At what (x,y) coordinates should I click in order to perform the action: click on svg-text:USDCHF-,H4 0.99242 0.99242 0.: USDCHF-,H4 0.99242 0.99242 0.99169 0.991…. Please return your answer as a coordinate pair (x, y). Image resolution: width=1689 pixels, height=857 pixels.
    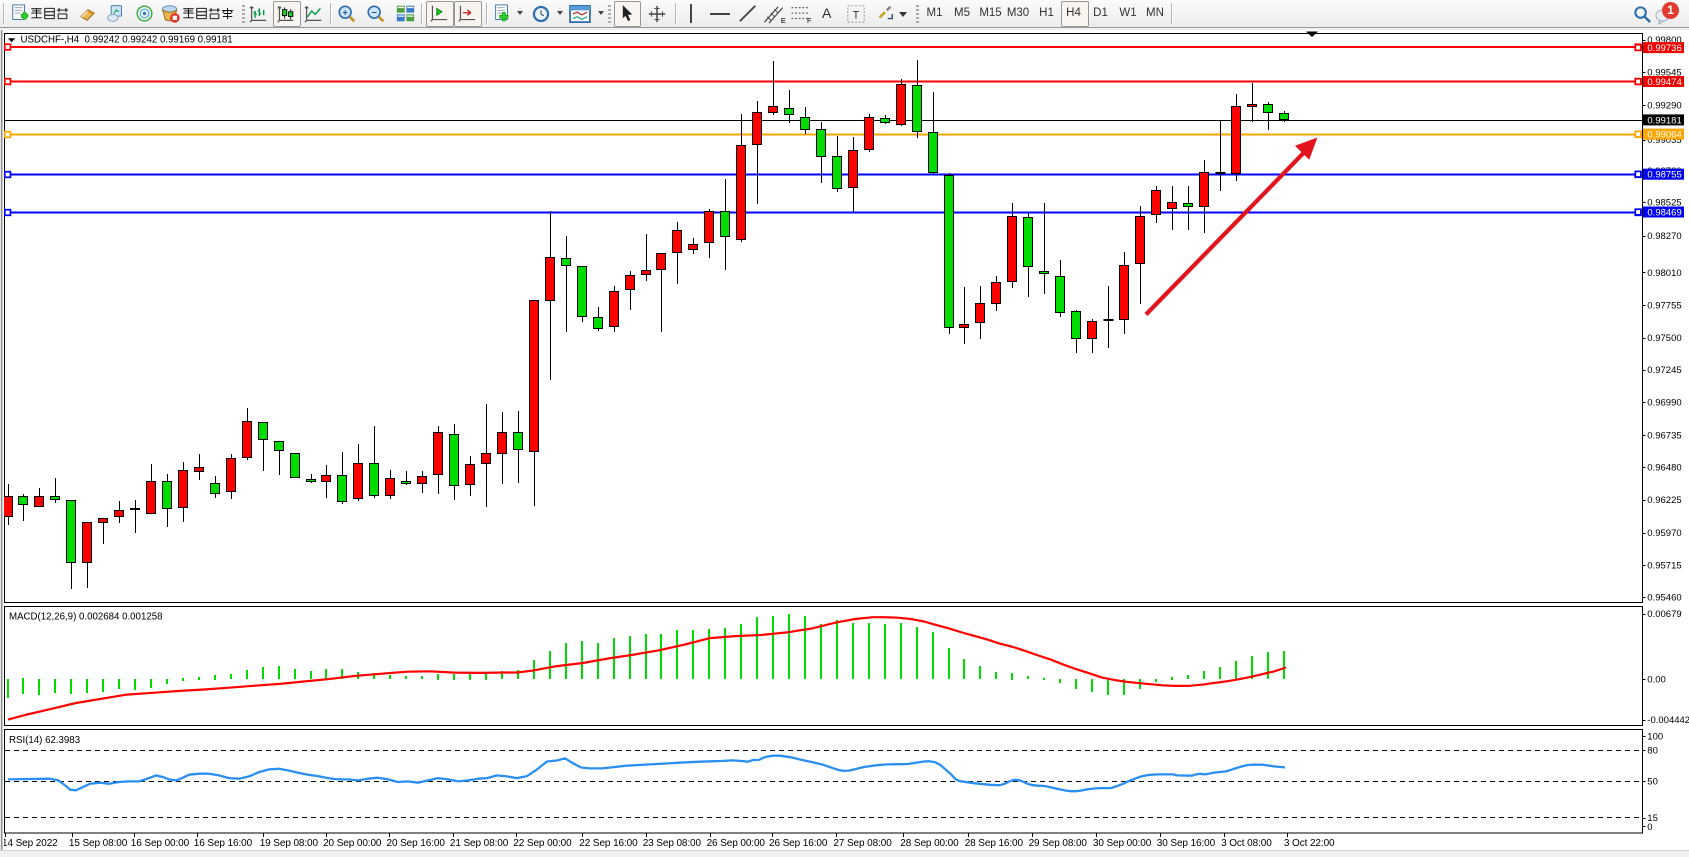
    Looking at the image, I should click on (127, 39).